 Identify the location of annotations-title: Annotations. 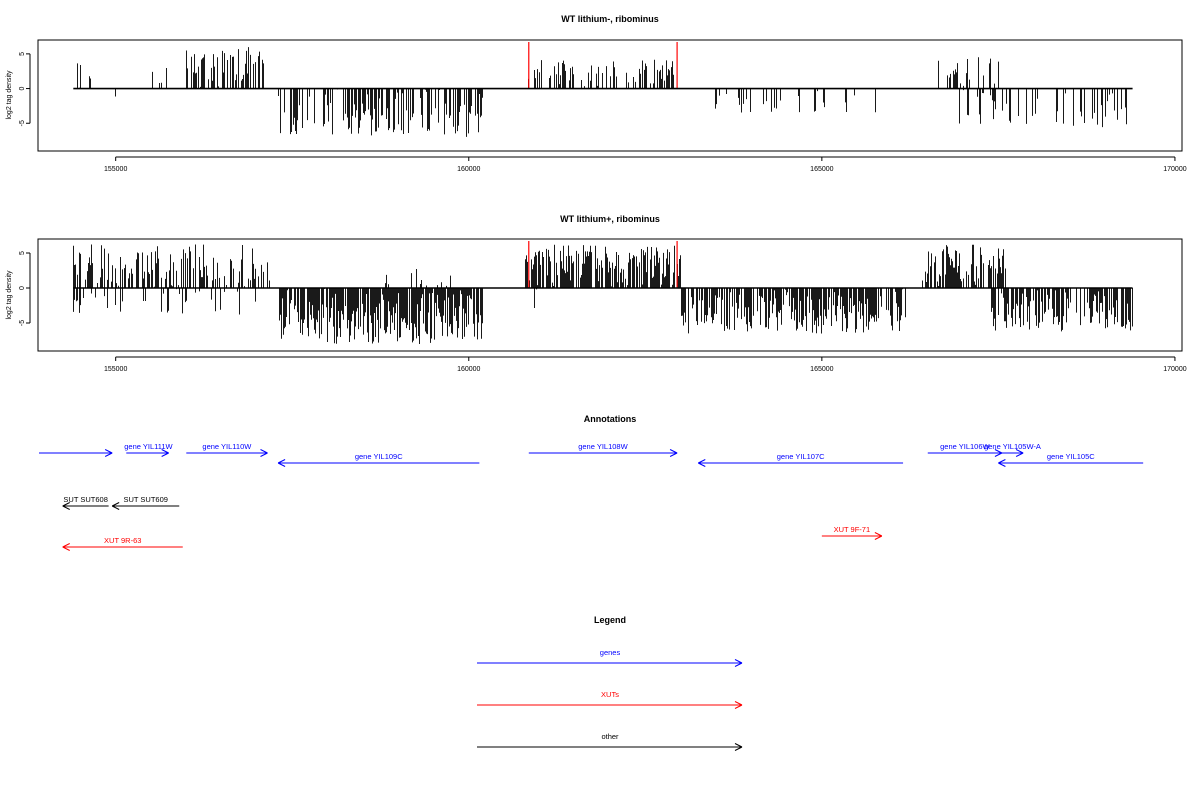
(610, 419).